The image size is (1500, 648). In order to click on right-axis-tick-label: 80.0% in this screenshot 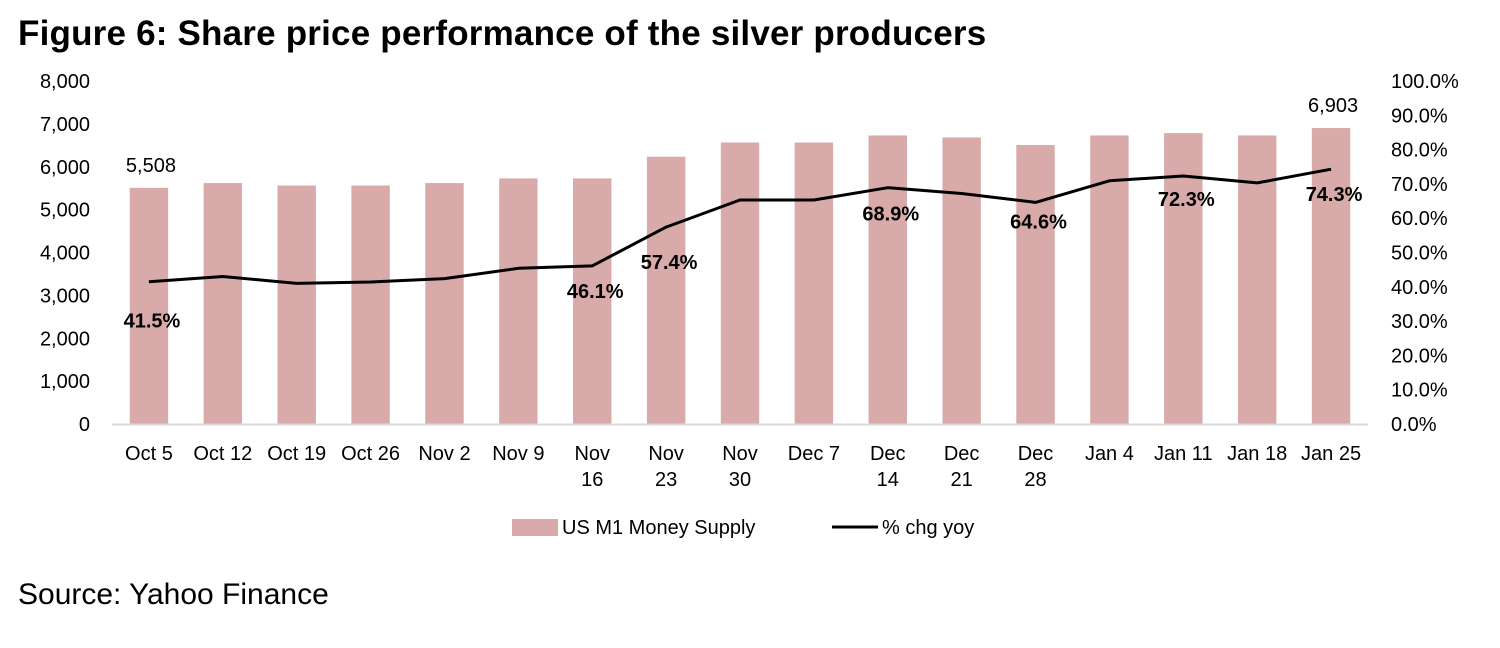, I will do `click(1419, 151)`.